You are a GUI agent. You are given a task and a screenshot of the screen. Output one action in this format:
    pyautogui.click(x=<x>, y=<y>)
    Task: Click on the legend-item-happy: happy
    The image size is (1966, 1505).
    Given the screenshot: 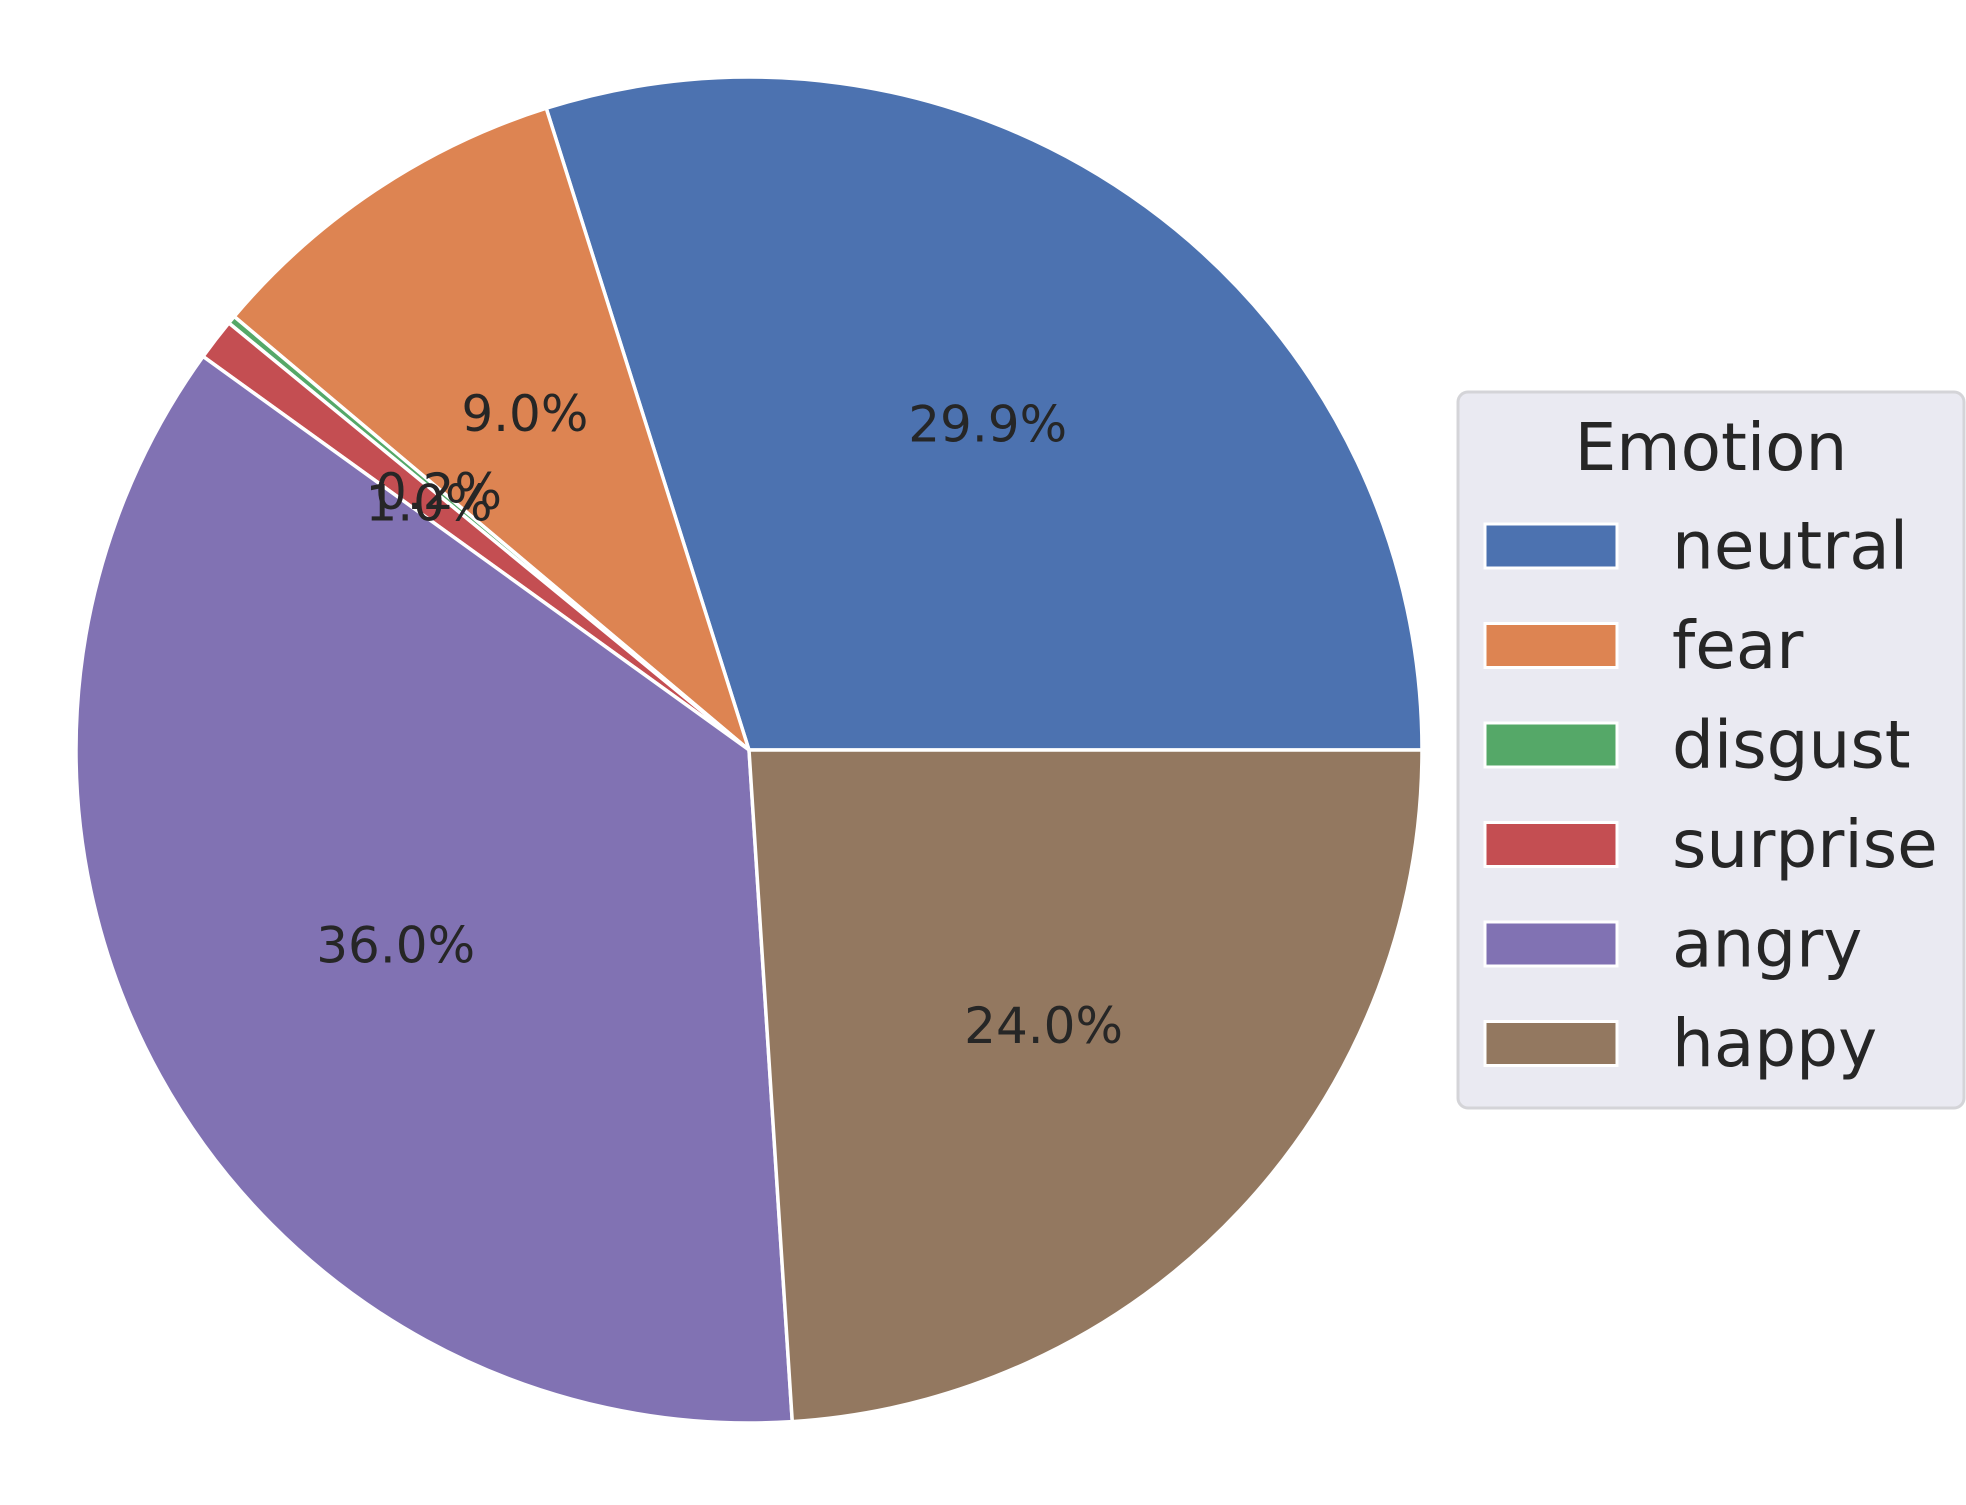 What is the action you would take?
    pyautogui.click(x=1680, y=1043)
    